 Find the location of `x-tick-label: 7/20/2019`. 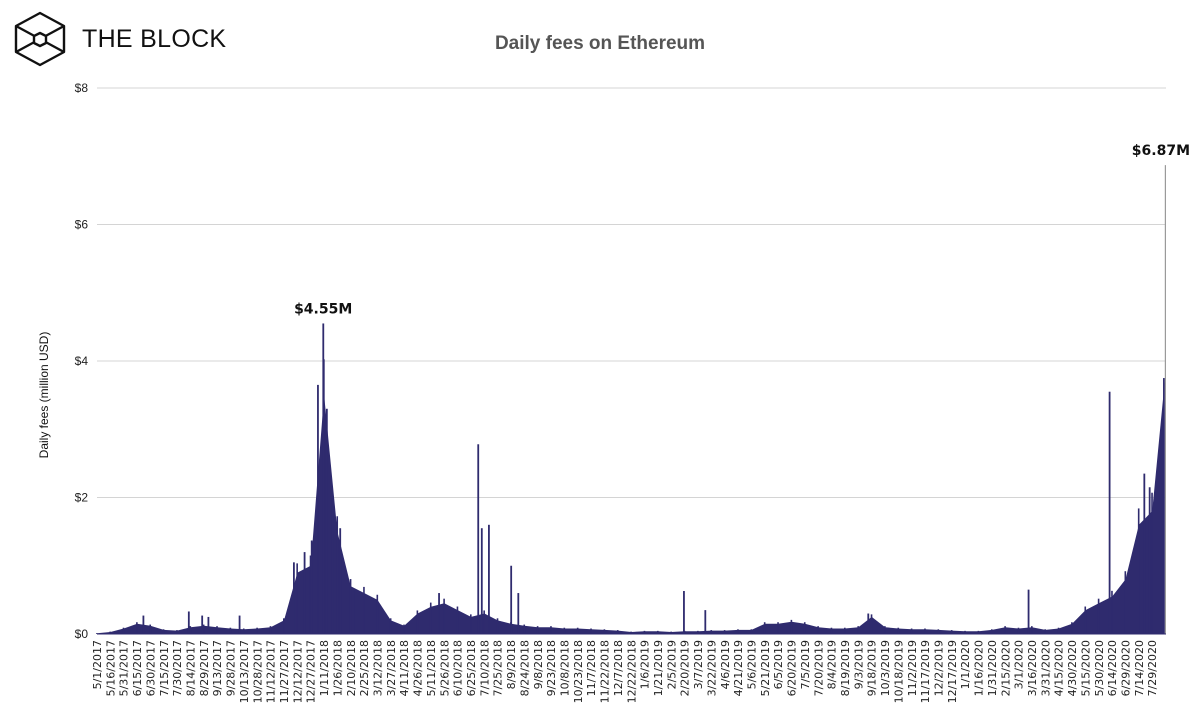

x-tick-label: 7/20/2019 is located at coordinates (818, 668).